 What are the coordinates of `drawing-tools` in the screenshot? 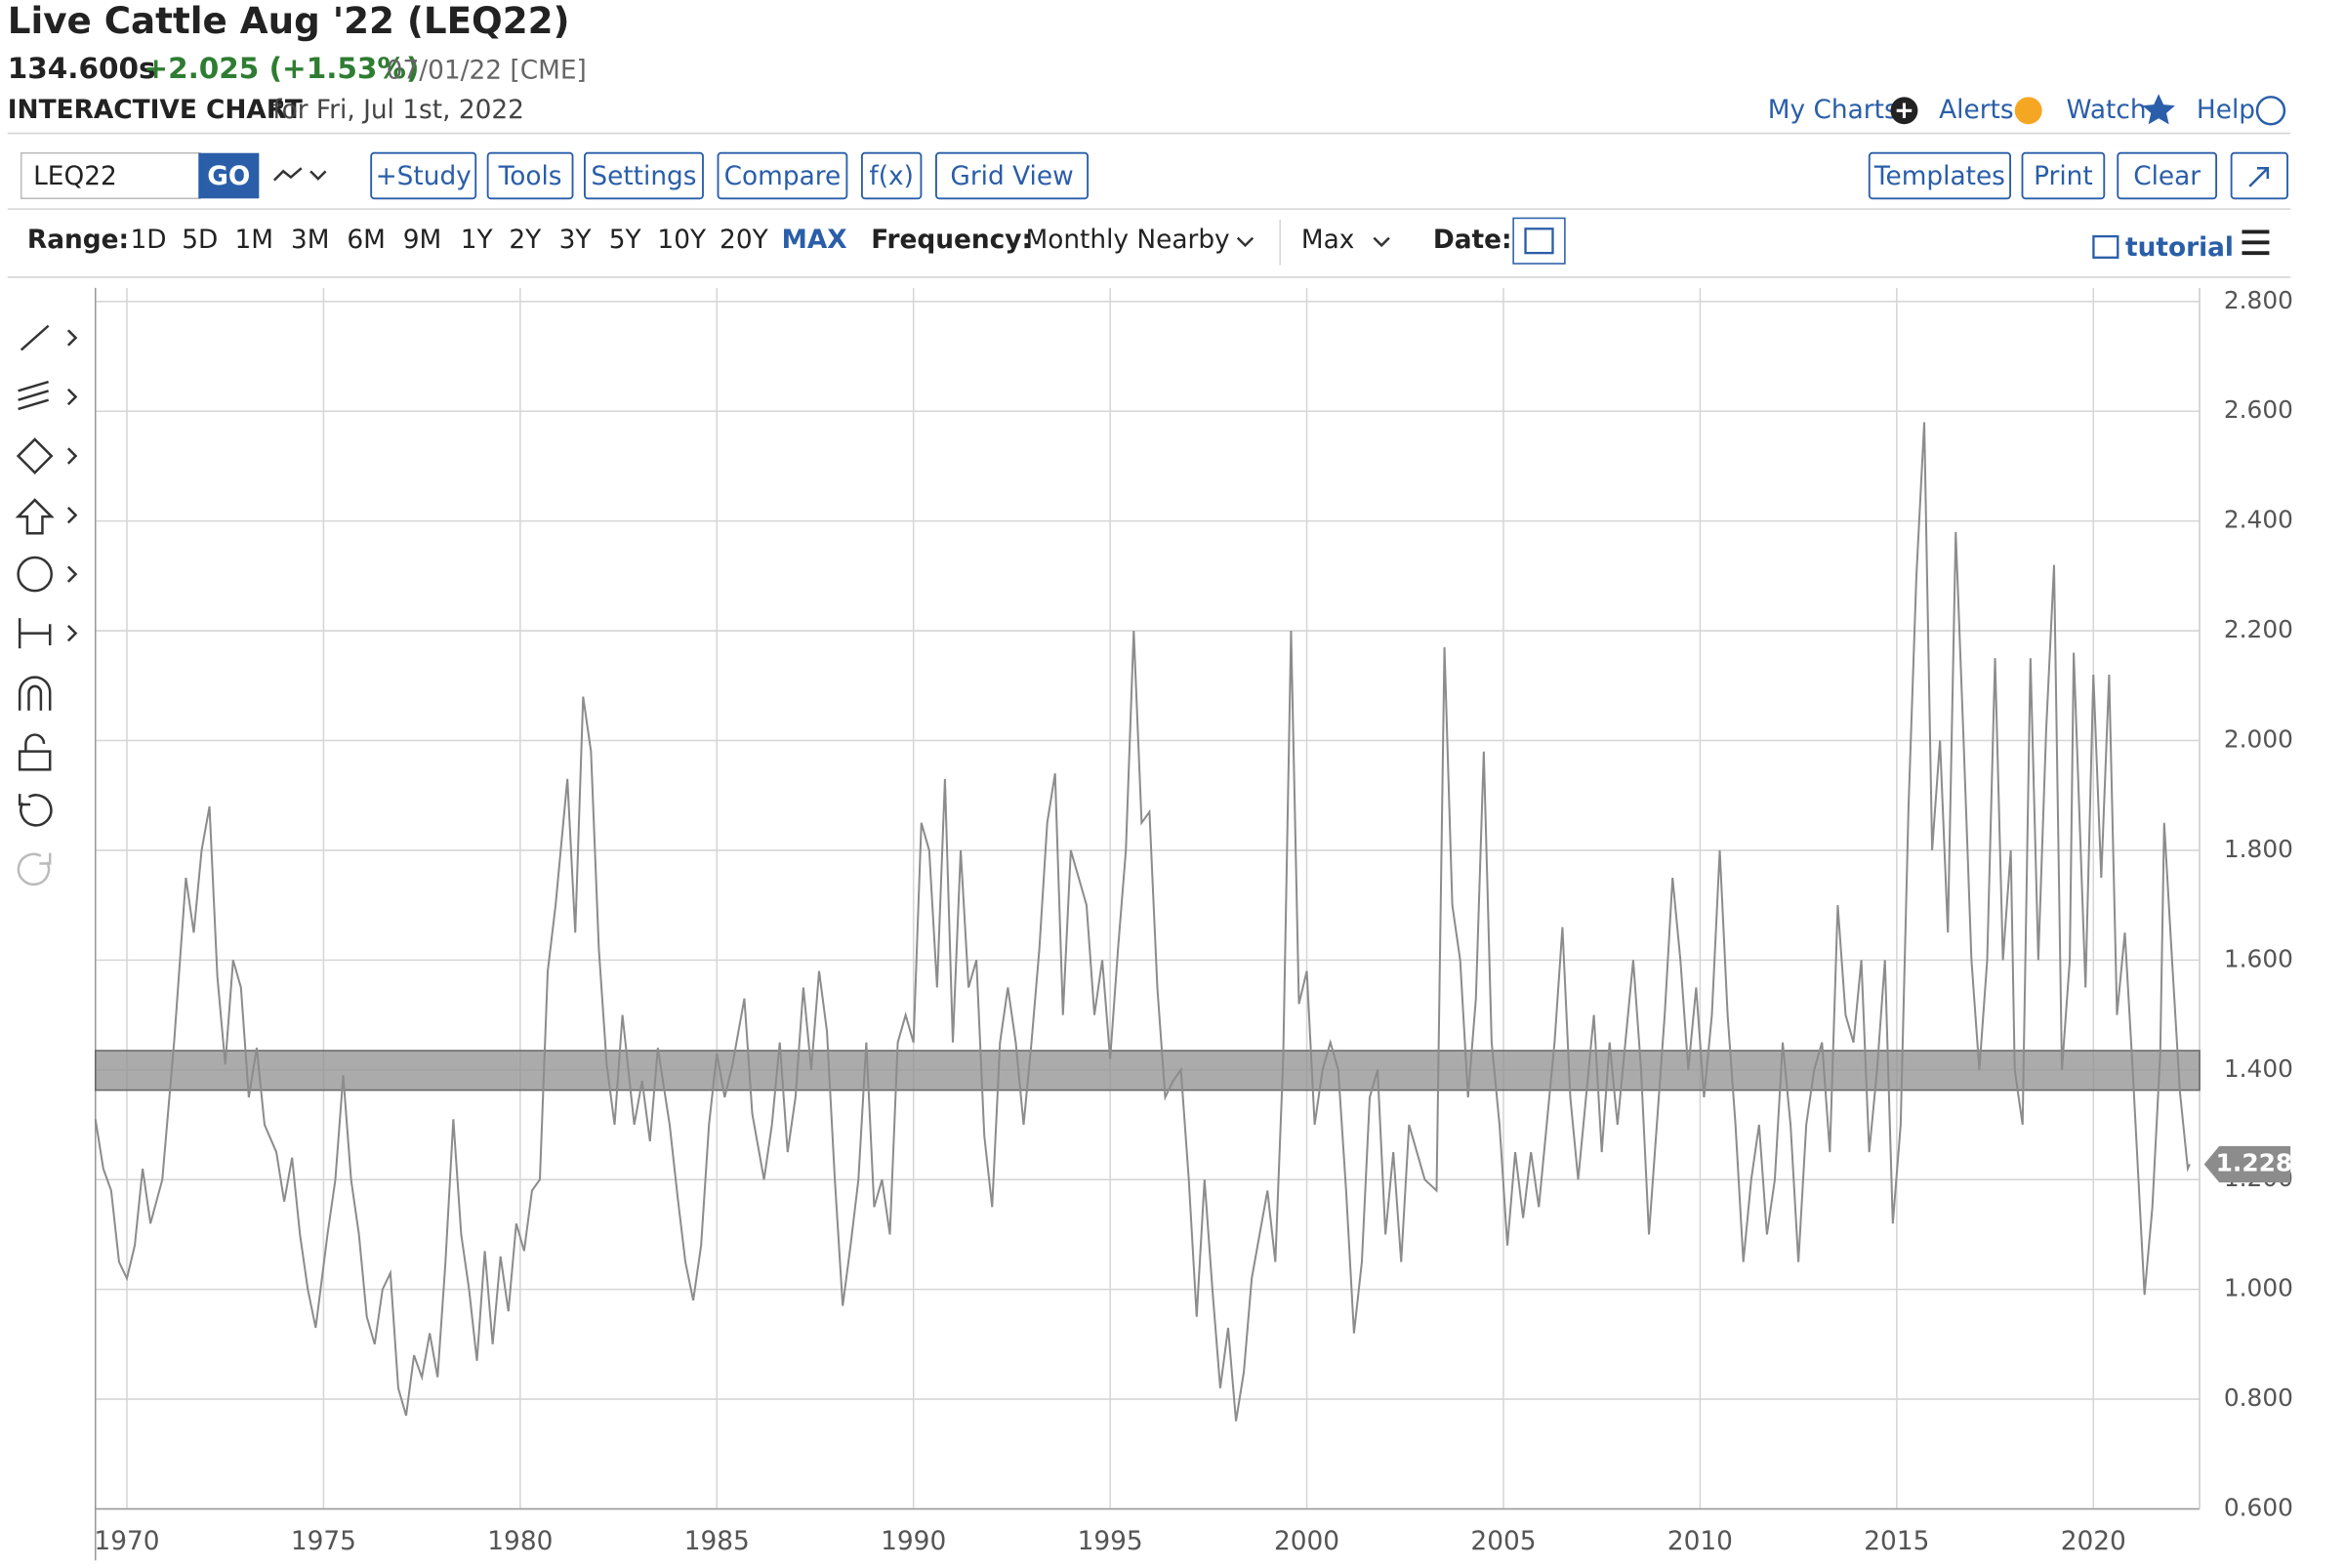 It's located at (46, 606).